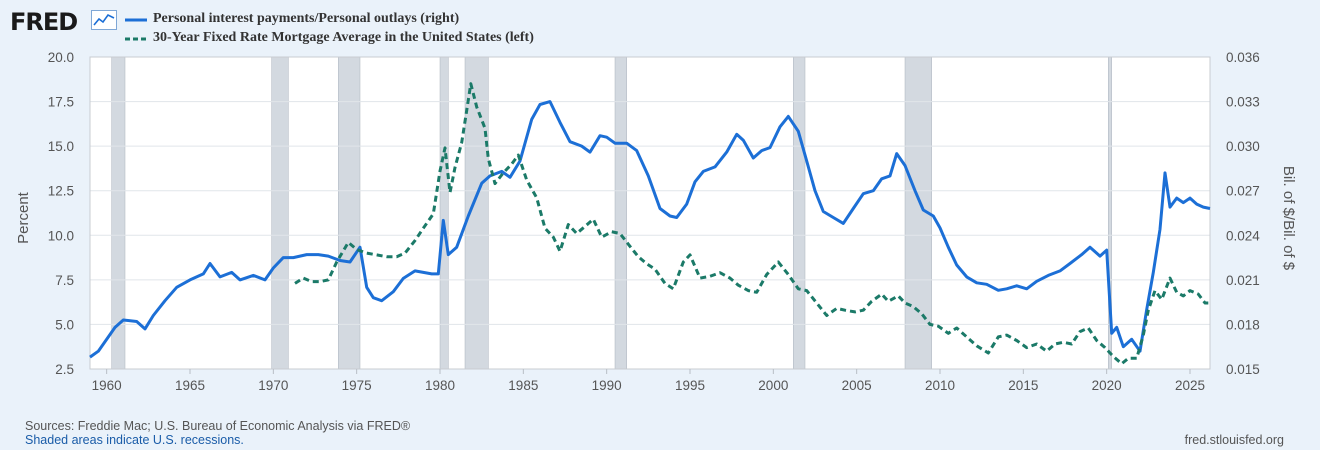  Describe the element at coordinates (1107, 385) in the screenshot. I see `x-tick-label: 2020` at that location.